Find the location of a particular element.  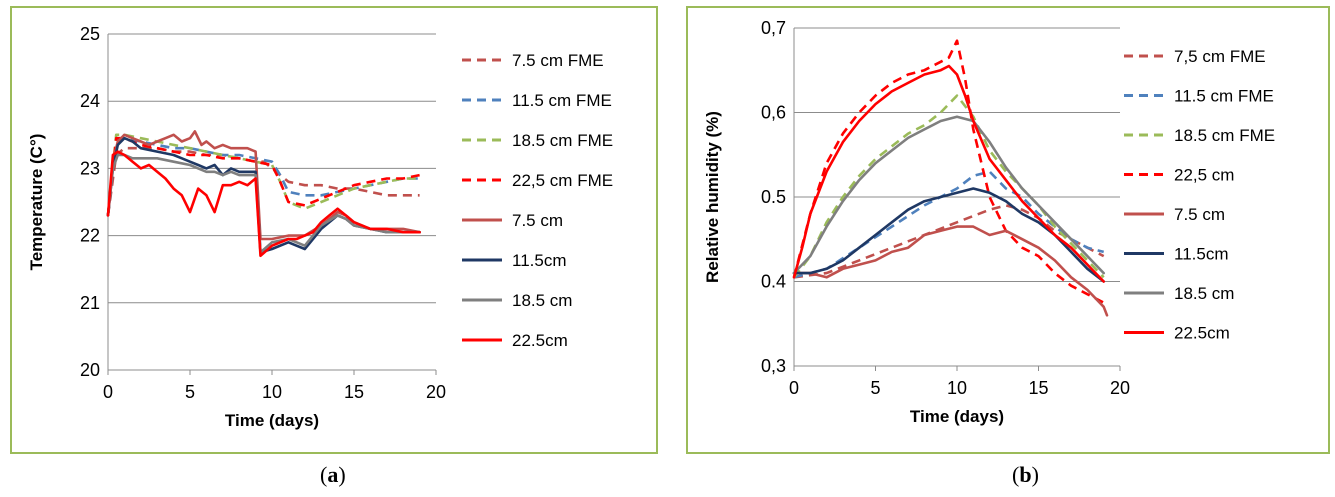

legend-label: 7.5 cm FME is located at coordinates (558, 60).